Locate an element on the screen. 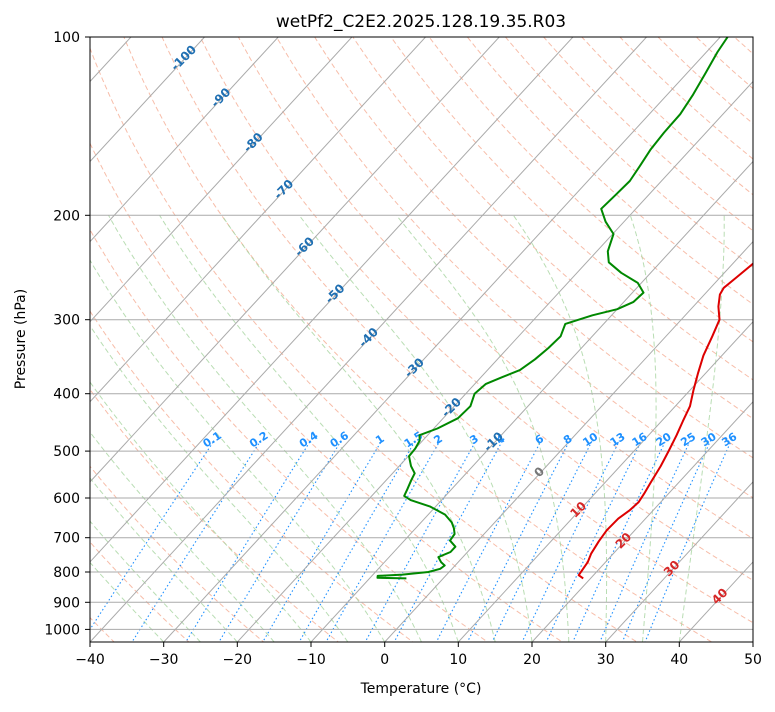  mixing-ratio-label: 1 is located at coordinates (380, 439).